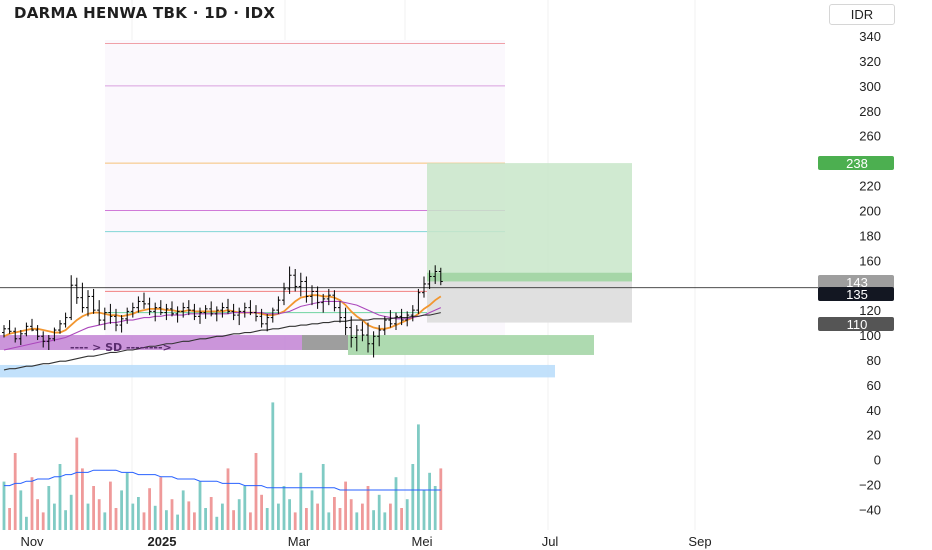  I want to click on price-tick-label: 40, so click(874, 410).